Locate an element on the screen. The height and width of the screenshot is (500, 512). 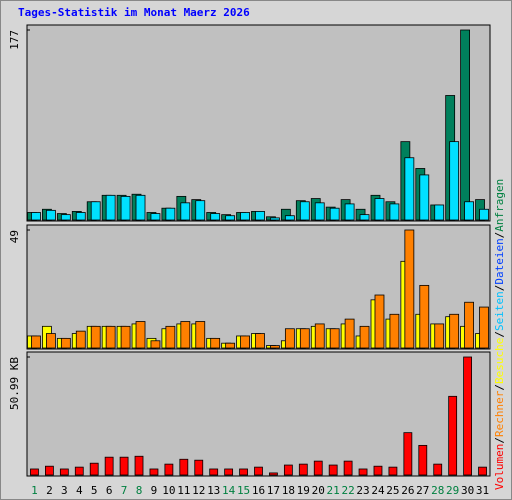
x-tick-label: 6 is located at coordinates (109, 490).